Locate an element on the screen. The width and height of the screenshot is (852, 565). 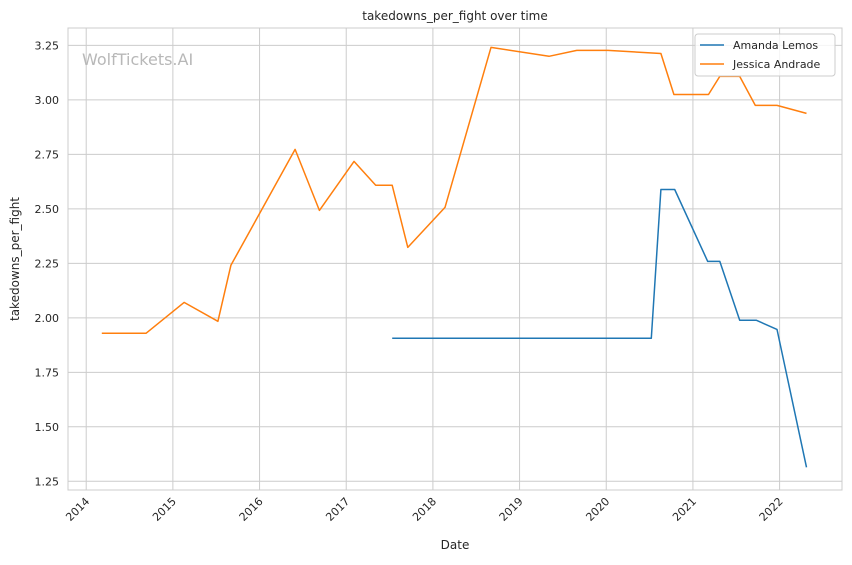
x-tick-label: 2016 is located at coordinates (251, 509).